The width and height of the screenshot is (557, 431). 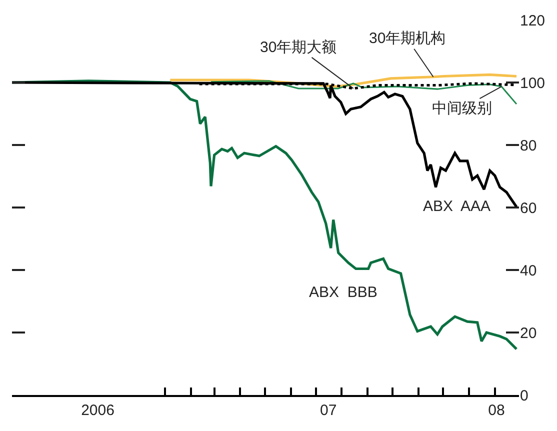 What do you see at coordinates (407, 38) in the screenshot?
I see `series-label: 30年期机构` at bounding box center [407, 38].